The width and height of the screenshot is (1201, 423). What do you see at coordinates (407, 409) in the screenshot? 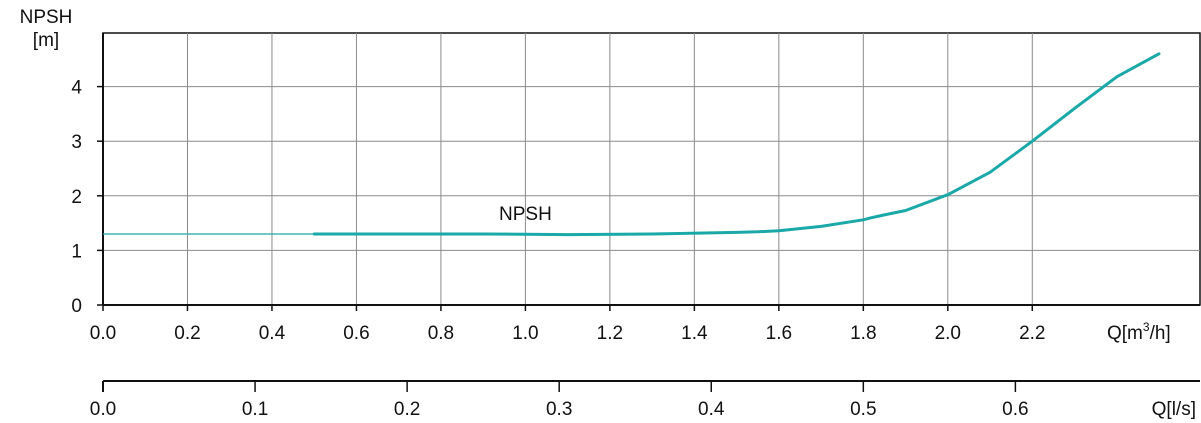
I see `x2-tick-label: 0.2` at bounding box center [407, 409].